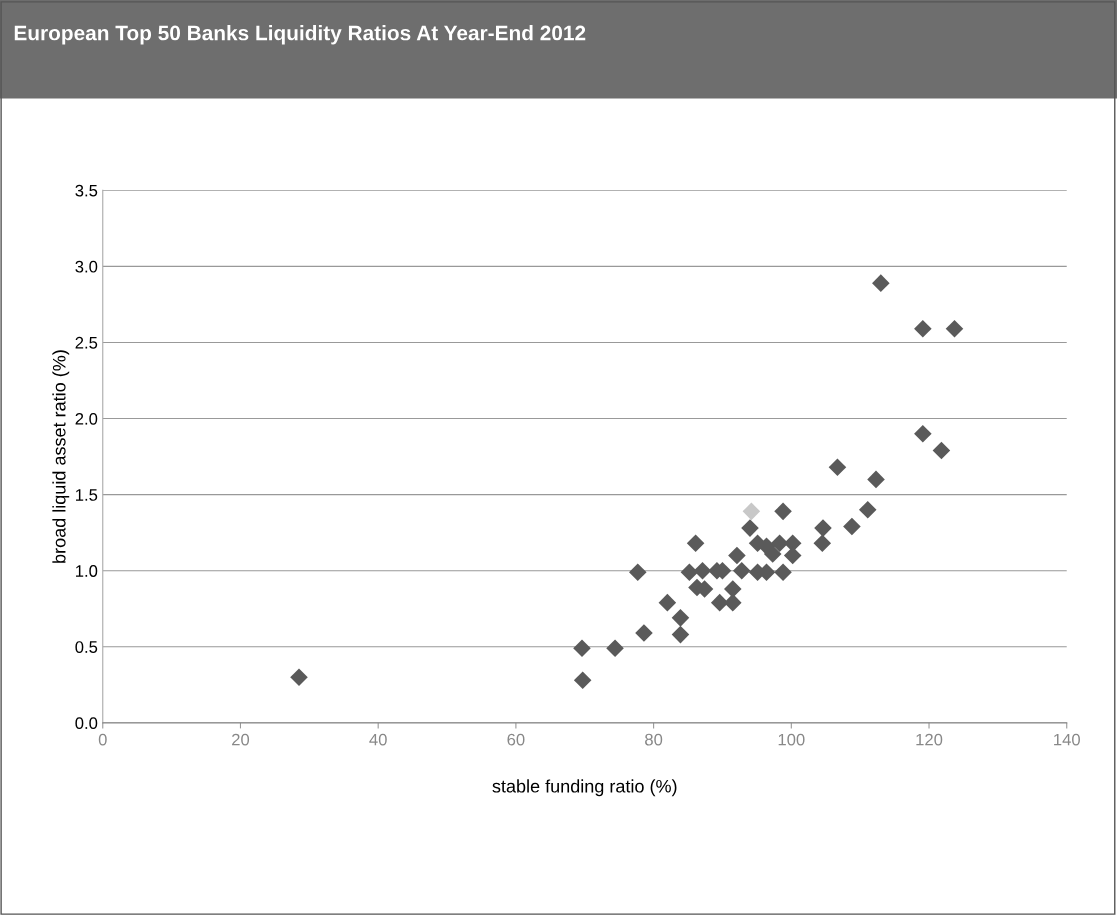 This screenshot has width=1117, height=915. Describe the element at coordinates (86, 723) in the screenshot. I see `y-tick-label: 0.0` at that location.